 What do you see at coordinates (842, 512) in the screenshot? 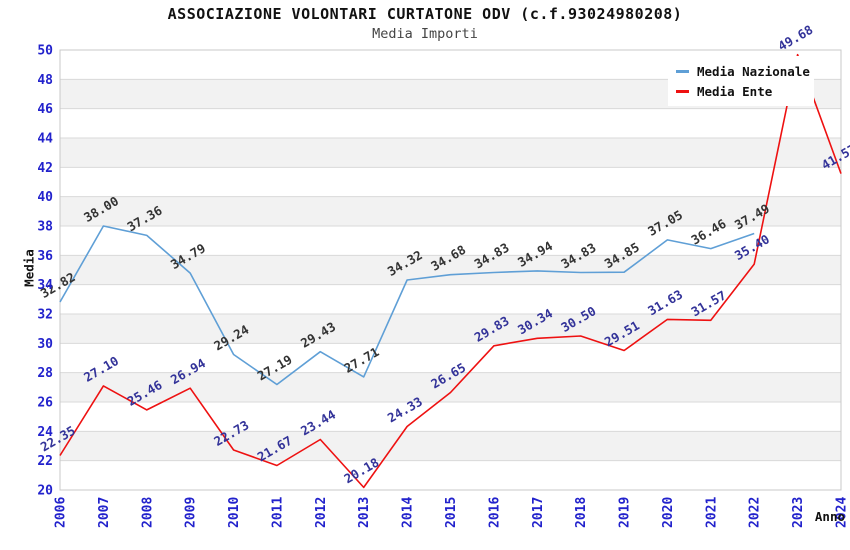
I see `x-tick-label: 2024` at bounding box center [842, 512].